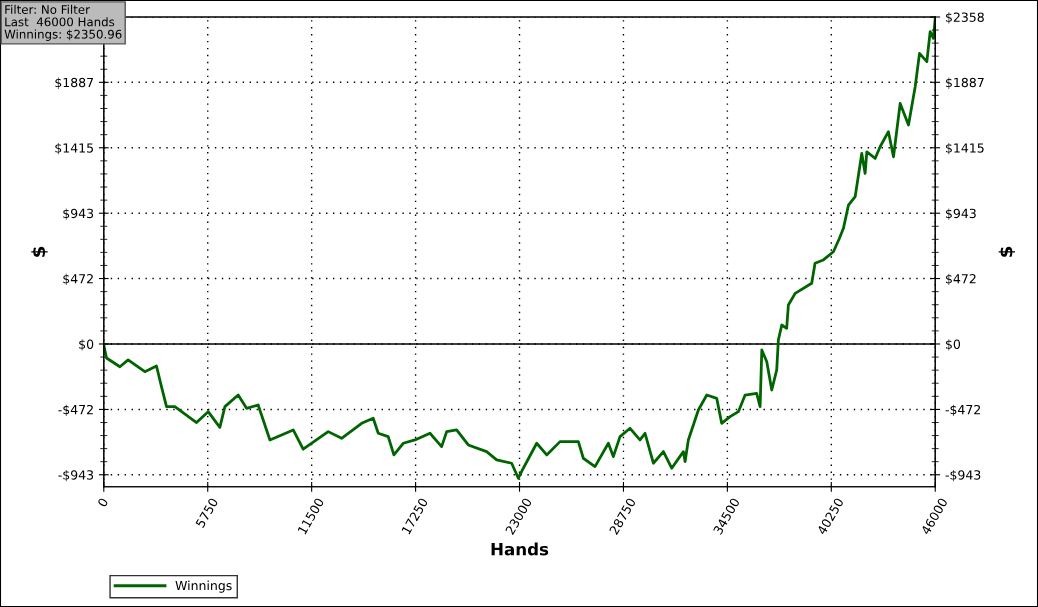 Image resolution: width=1038 pixels, height=607 pixels. I want to click on y2-tick-label: $0, so click(953, 345).